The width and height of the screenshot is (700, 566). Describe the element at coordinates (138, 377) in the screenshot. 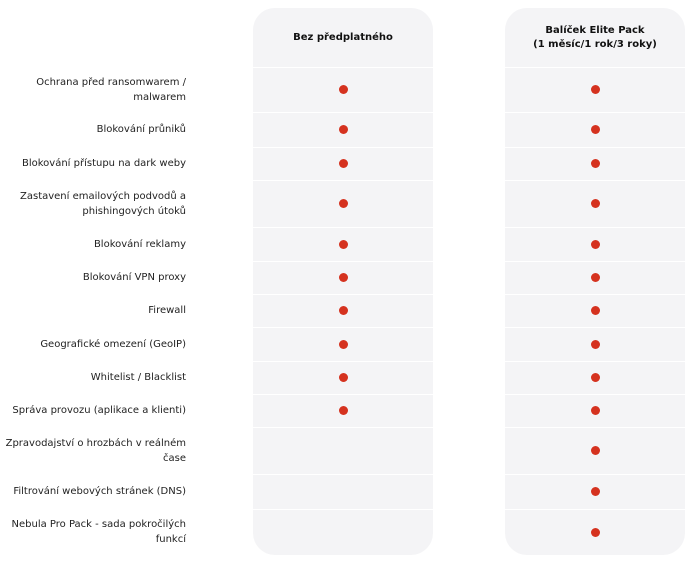

I see `feature-label: Whitelist / Blacklist` at that location.